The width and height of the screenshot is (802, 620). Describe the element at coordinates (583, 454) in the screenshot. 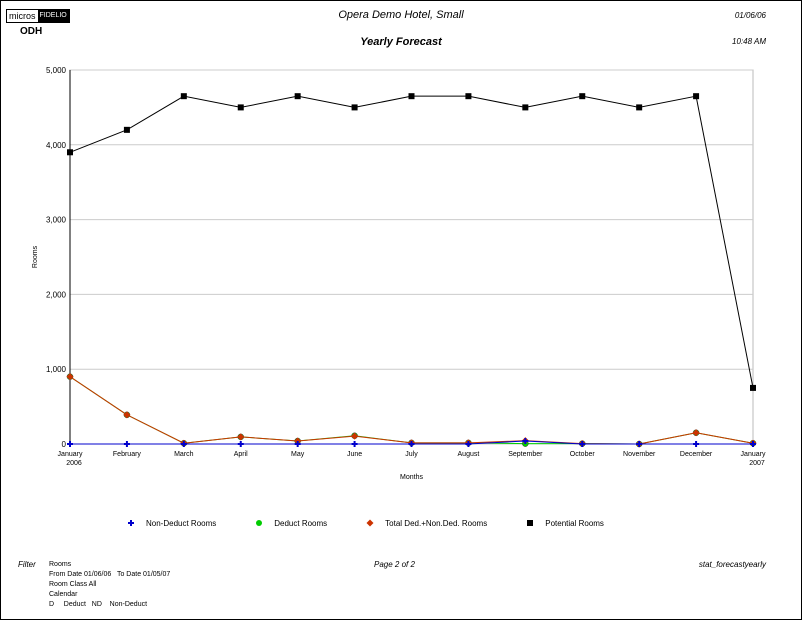

I see `x-tick-label: October` at that location.